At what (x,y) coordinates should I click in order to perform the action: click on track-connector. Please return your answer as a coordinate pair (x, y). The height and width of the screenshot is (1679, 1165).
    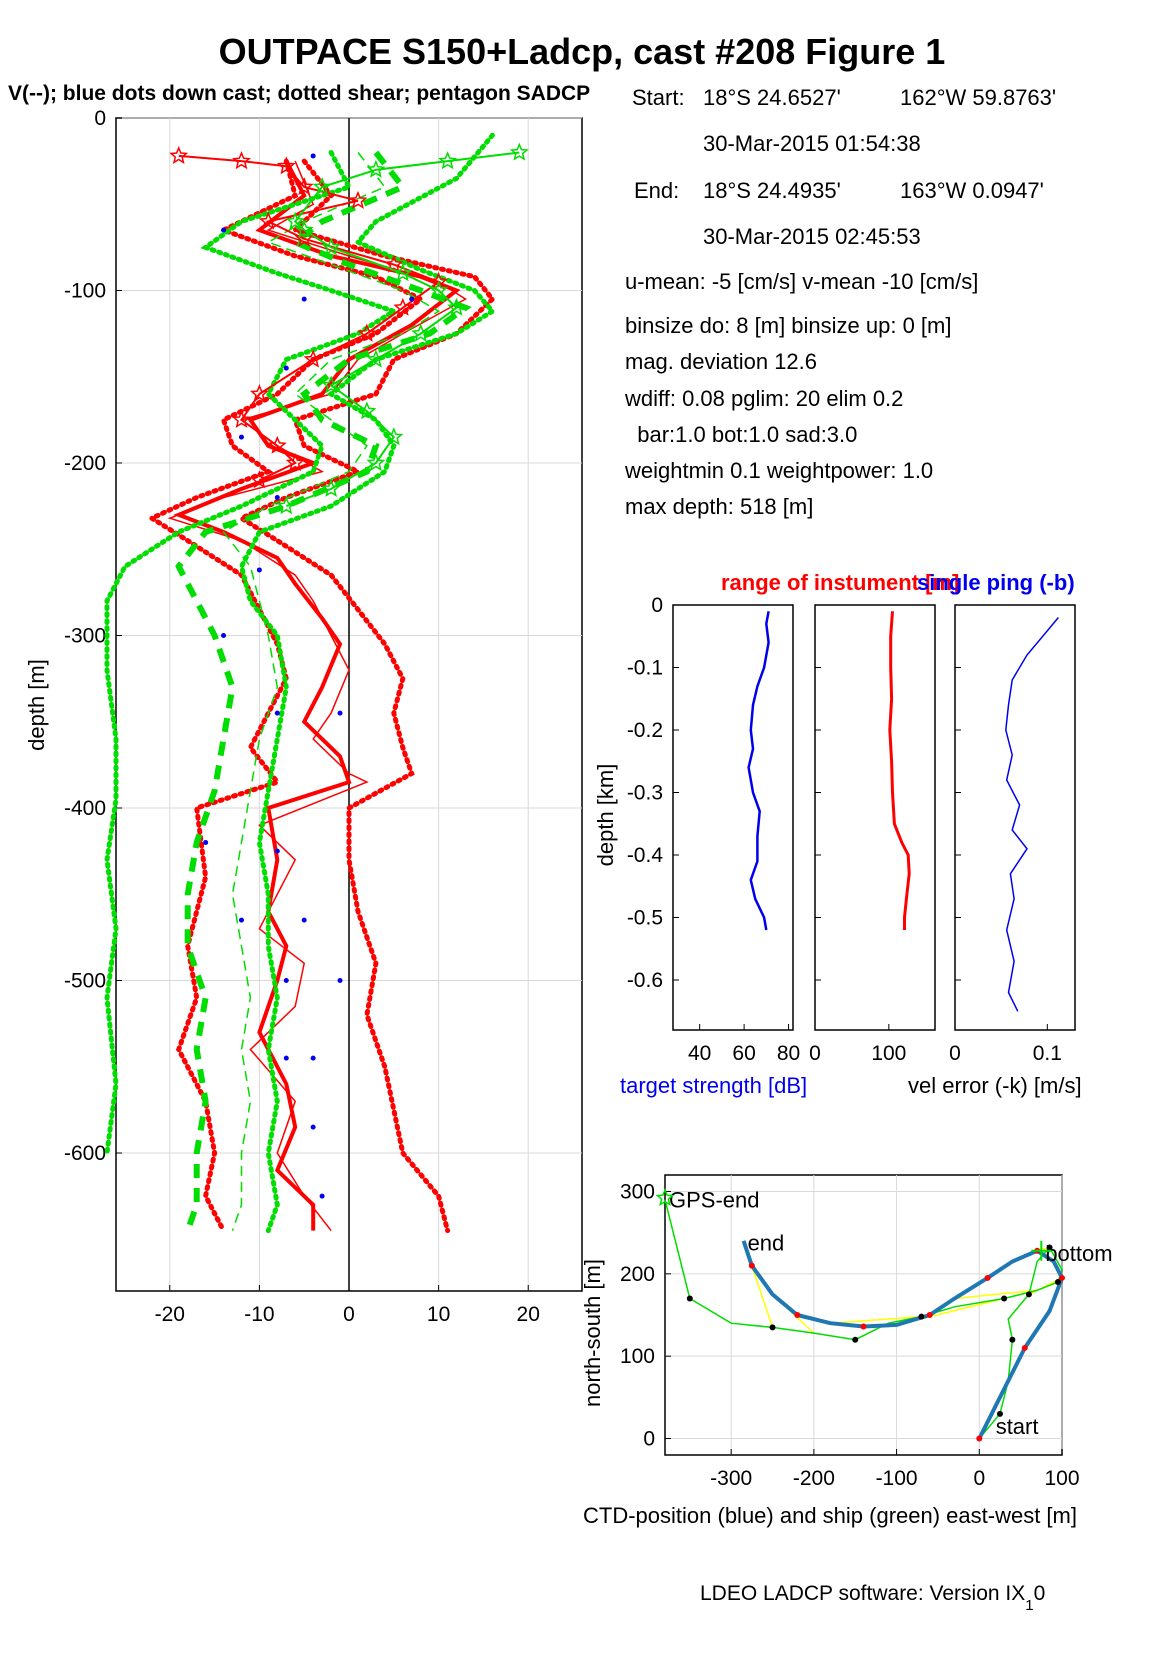
    Looking at the image, I should click on (996, 1294).